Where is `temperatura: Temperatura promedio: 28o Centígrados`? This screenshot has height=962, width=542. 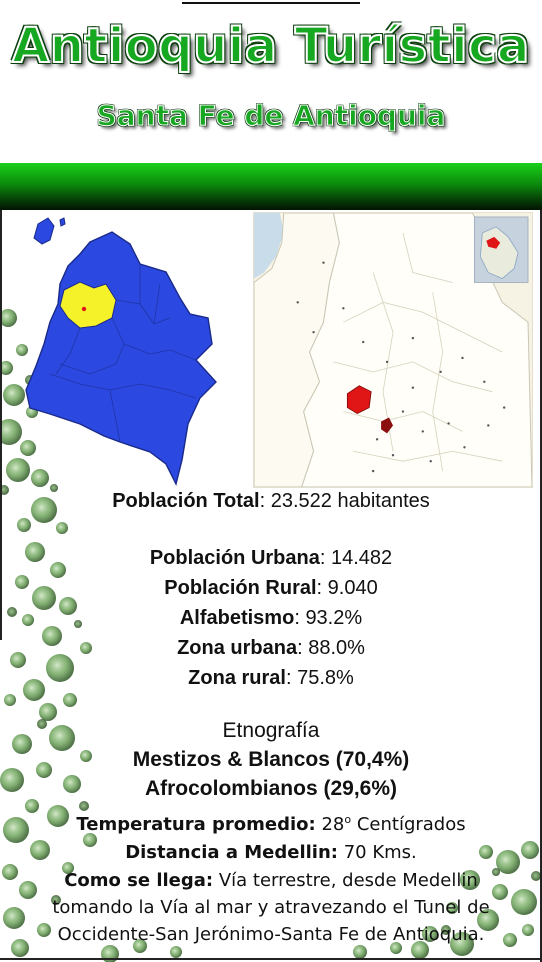
temperatura: Temperatura promedio: 28o Centígrados is located at coordinates (271, 822).